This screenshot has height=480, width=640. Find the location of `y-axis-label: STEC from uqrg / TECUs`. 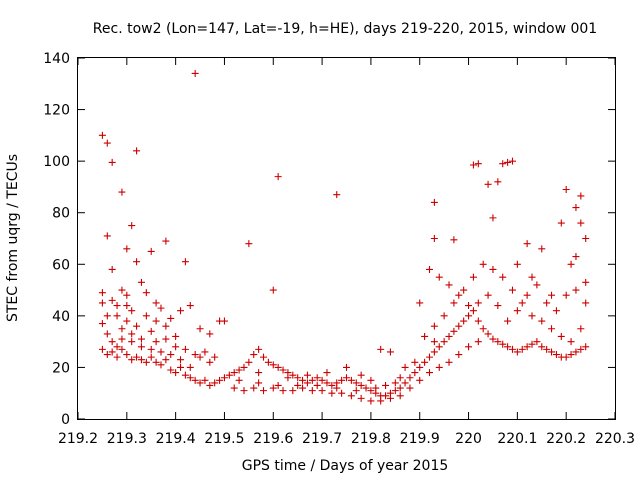

y-axis-label: STEC from uqrg / TECUs is located at coordinates (13, 238).